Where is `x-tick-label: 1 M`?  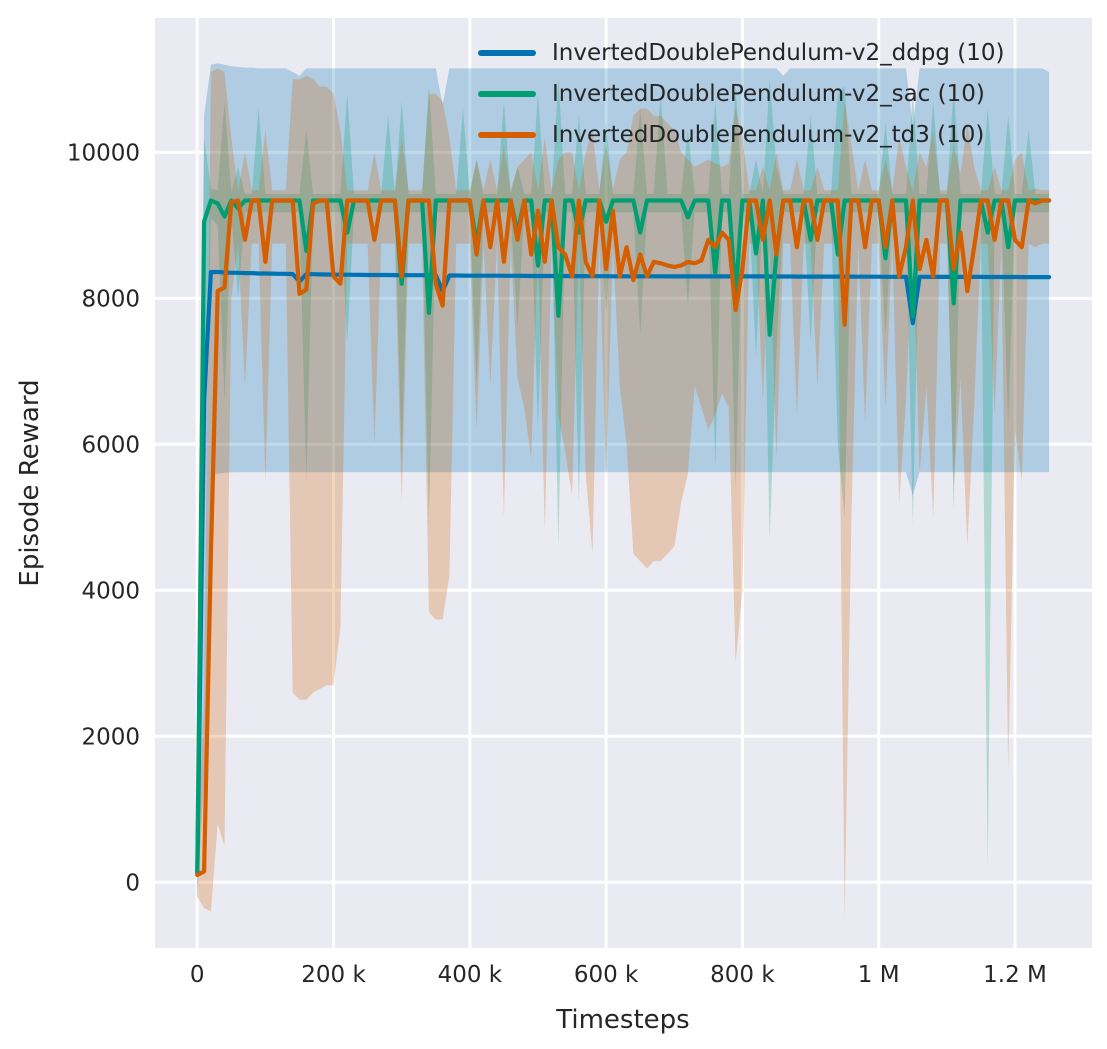 x-tick-label: 1 M is located at coordinates (879, 975).